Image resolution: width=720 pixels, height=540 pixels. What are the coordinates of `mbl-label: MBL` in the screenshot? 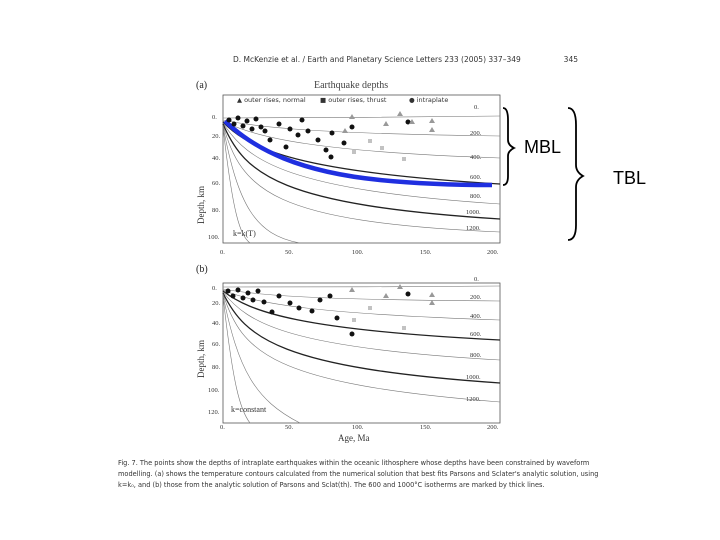 It's located at (543, 147).